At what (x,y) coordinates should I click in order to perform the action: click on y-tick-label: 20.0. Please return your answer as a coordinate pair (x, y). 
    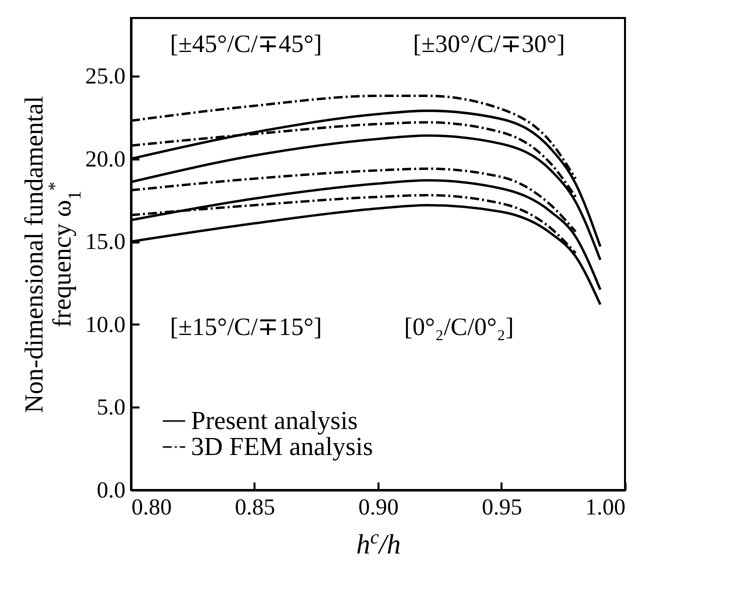
    Looking at the image, I should click on (105, 159).